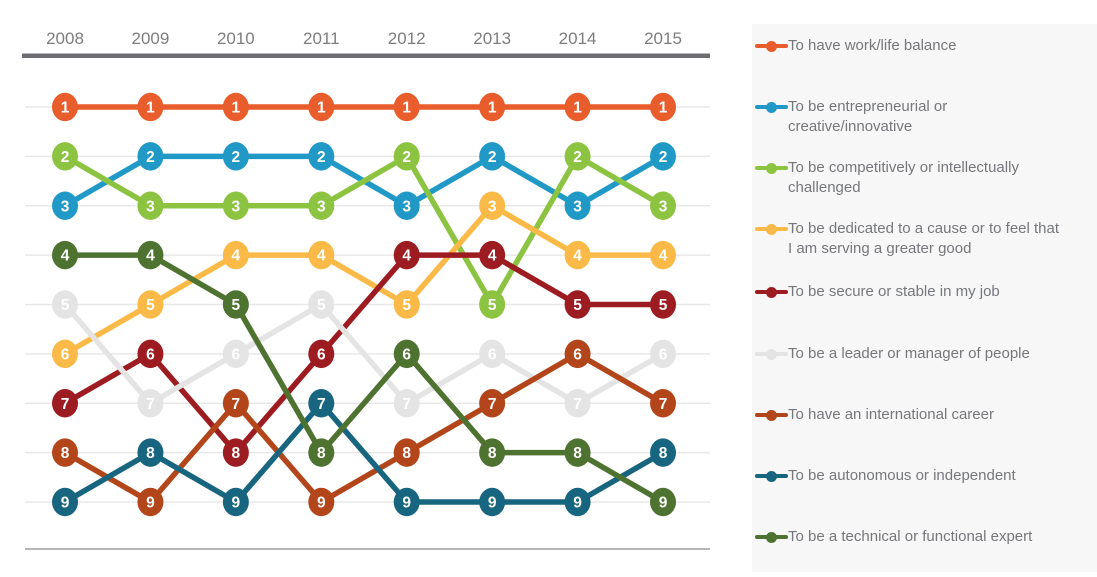 This screenshot has width=1097, height=577. I want to click on year-label: 2014, so click(578, 38).